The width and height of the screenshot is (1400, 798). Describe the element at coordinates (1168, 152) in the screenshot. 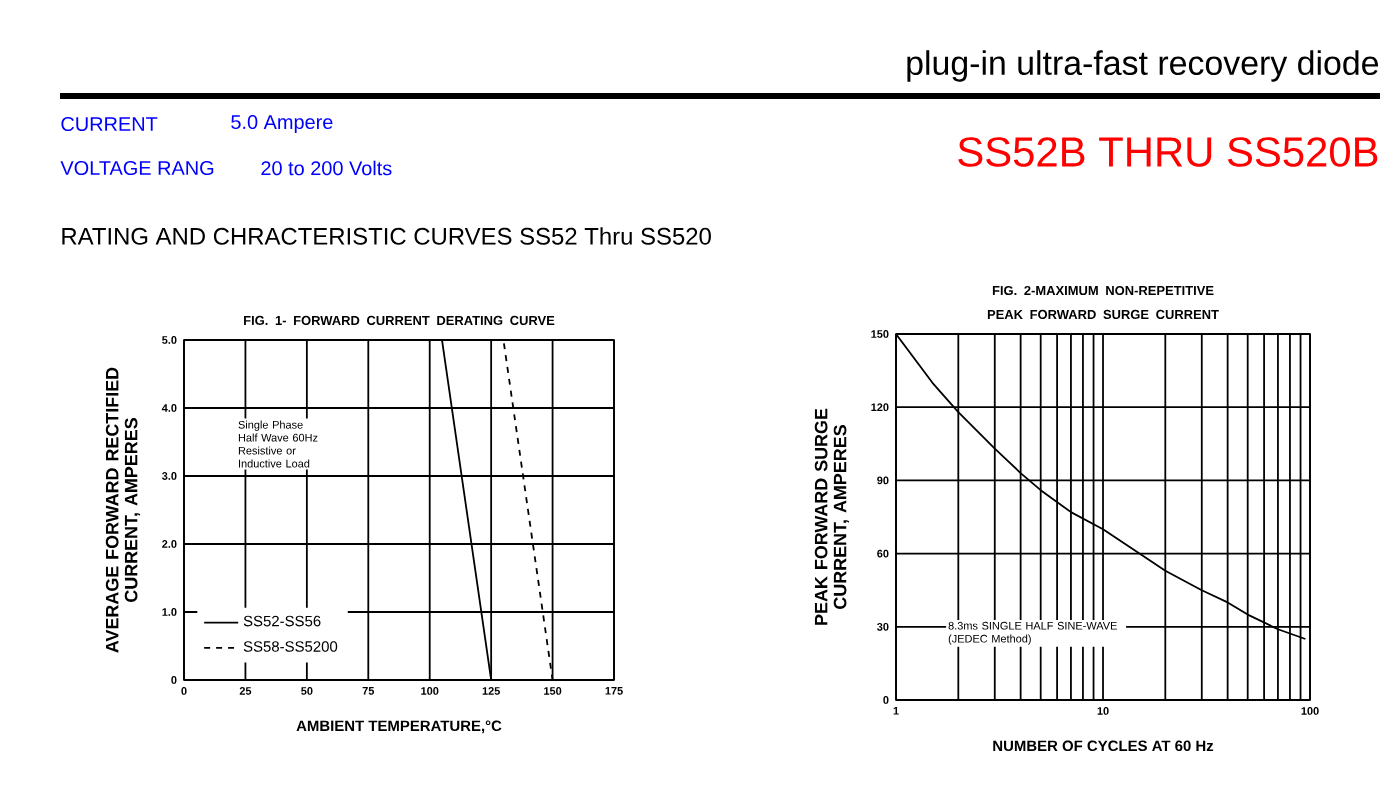

I see `text: SS52B THRU SS520B` at that location.